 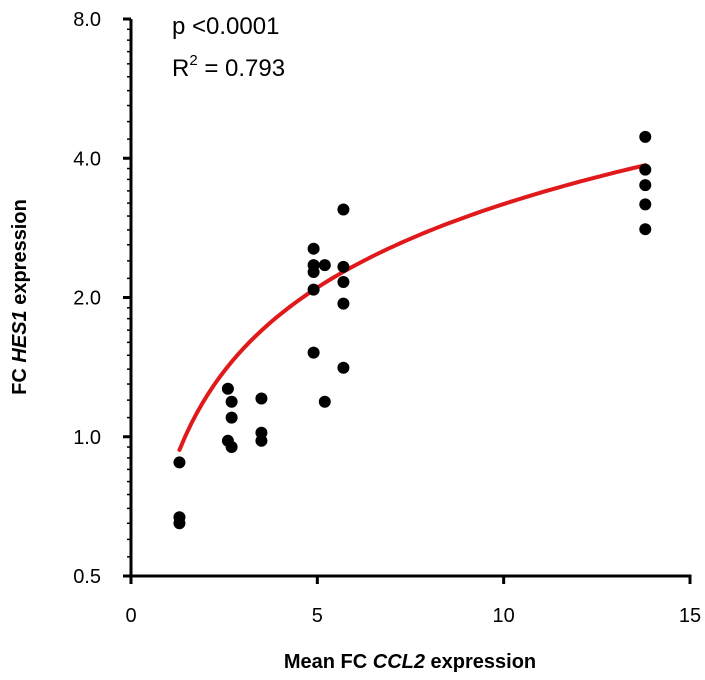 What do you see at coordinates (228, 67) in the screenshot?
I see `r-squared-annotation: R2 = 0.793` at bounding box center [228, 67].